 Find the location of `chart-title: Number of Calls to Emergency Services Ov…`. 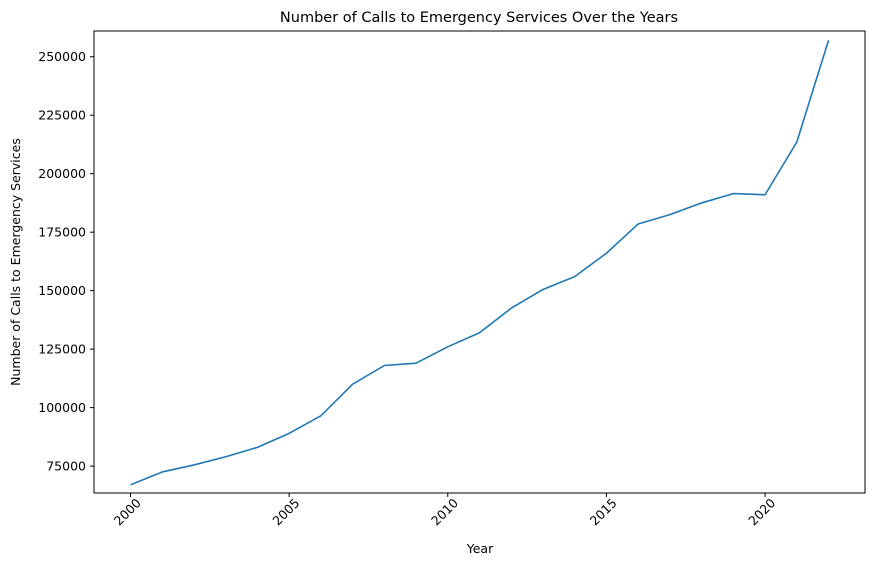

chart-title: Number of Calls to Emergency Services Ov… is located at coordinates (479, 18).